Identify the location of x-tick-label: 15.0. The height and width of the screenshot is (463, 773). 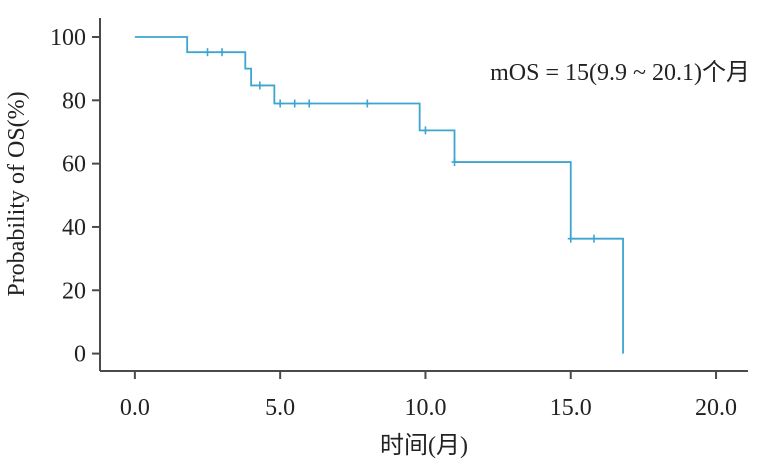
(571, 408).